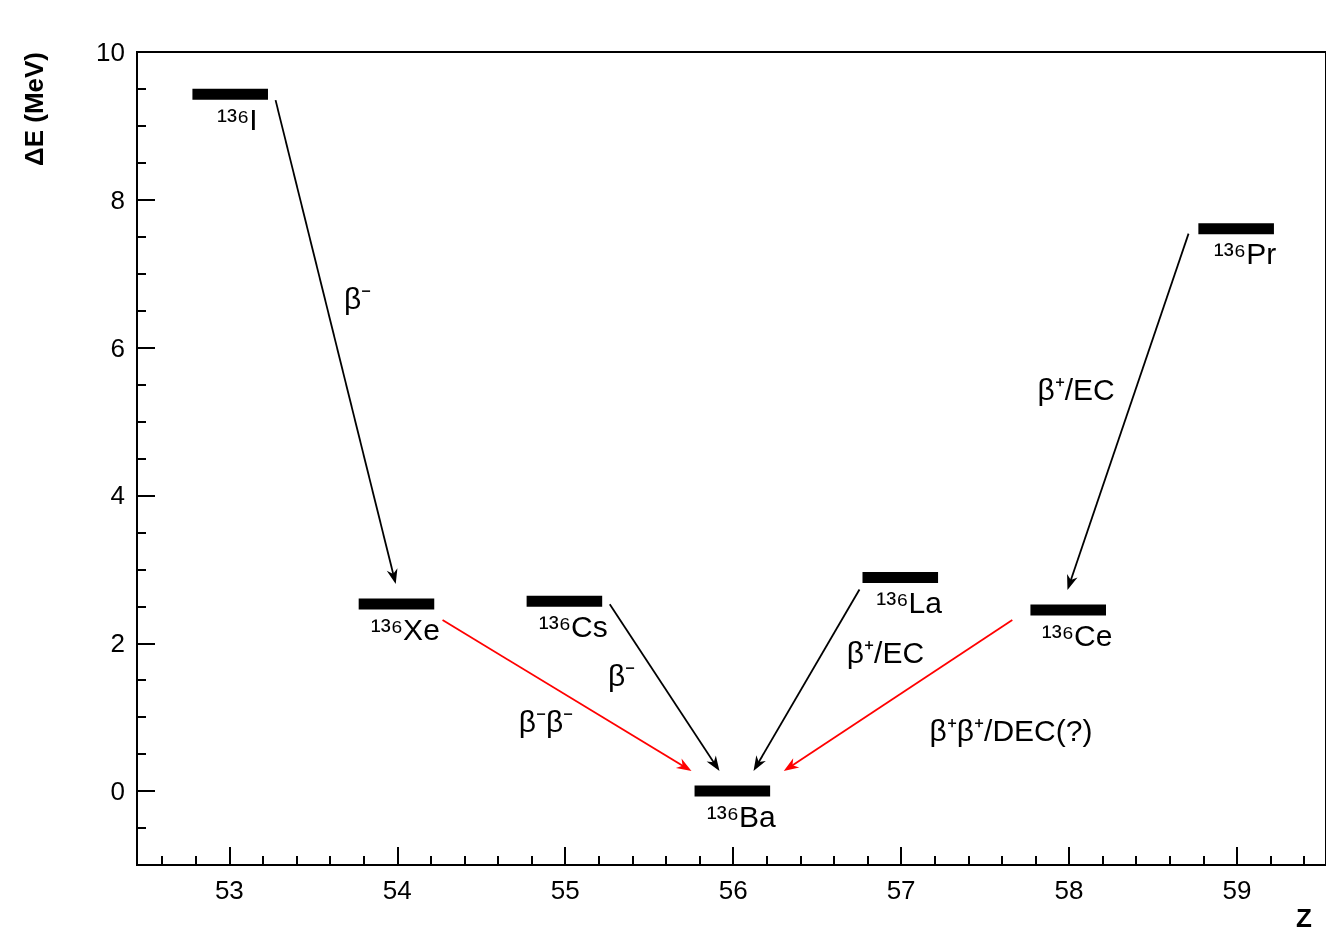  What do you see at coordinates (405, 629) in the screenshot?
I see `annotation: ¹³⁶Xe` at bounding box center [405, 629].